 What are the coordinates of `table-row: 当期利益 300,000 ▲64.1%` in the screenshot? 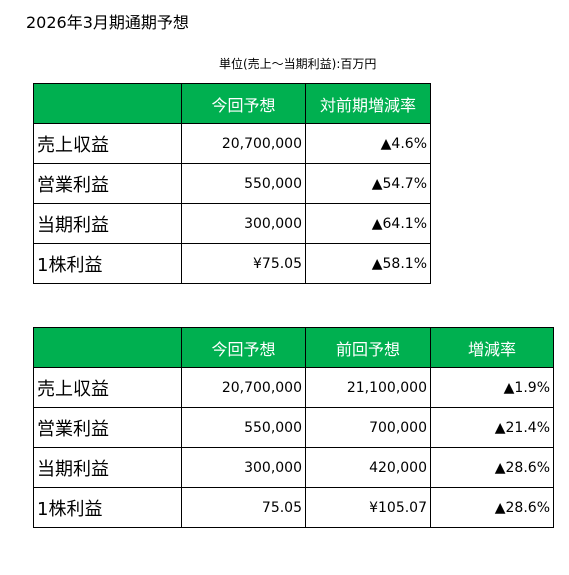 It's located at (232, 223).